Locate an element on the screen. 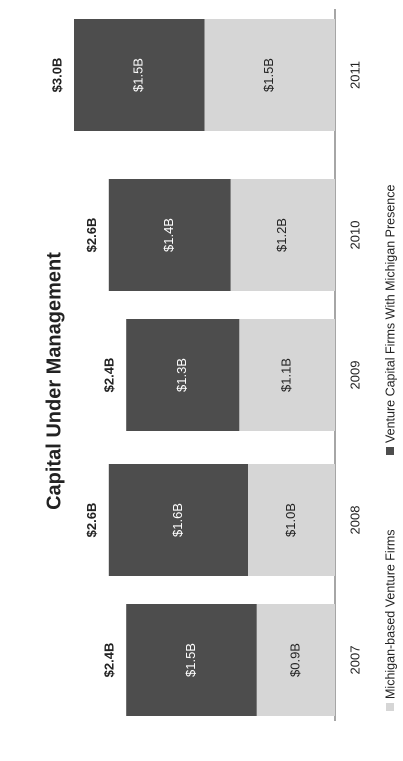 Image resolution: width=403 pixels, height=761 pixels. value-label: $0.9B is located at coordinates (294, 660).